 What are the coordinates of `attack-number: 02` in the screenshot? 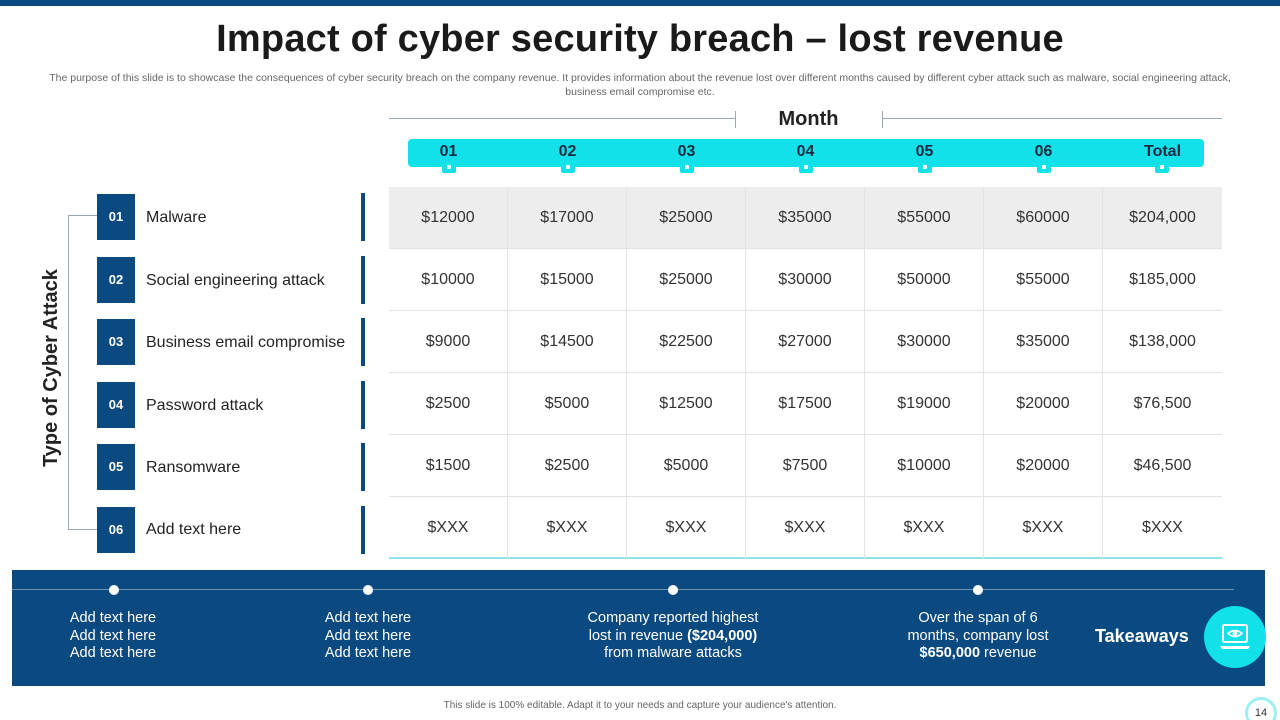 It's located at (116, 280).